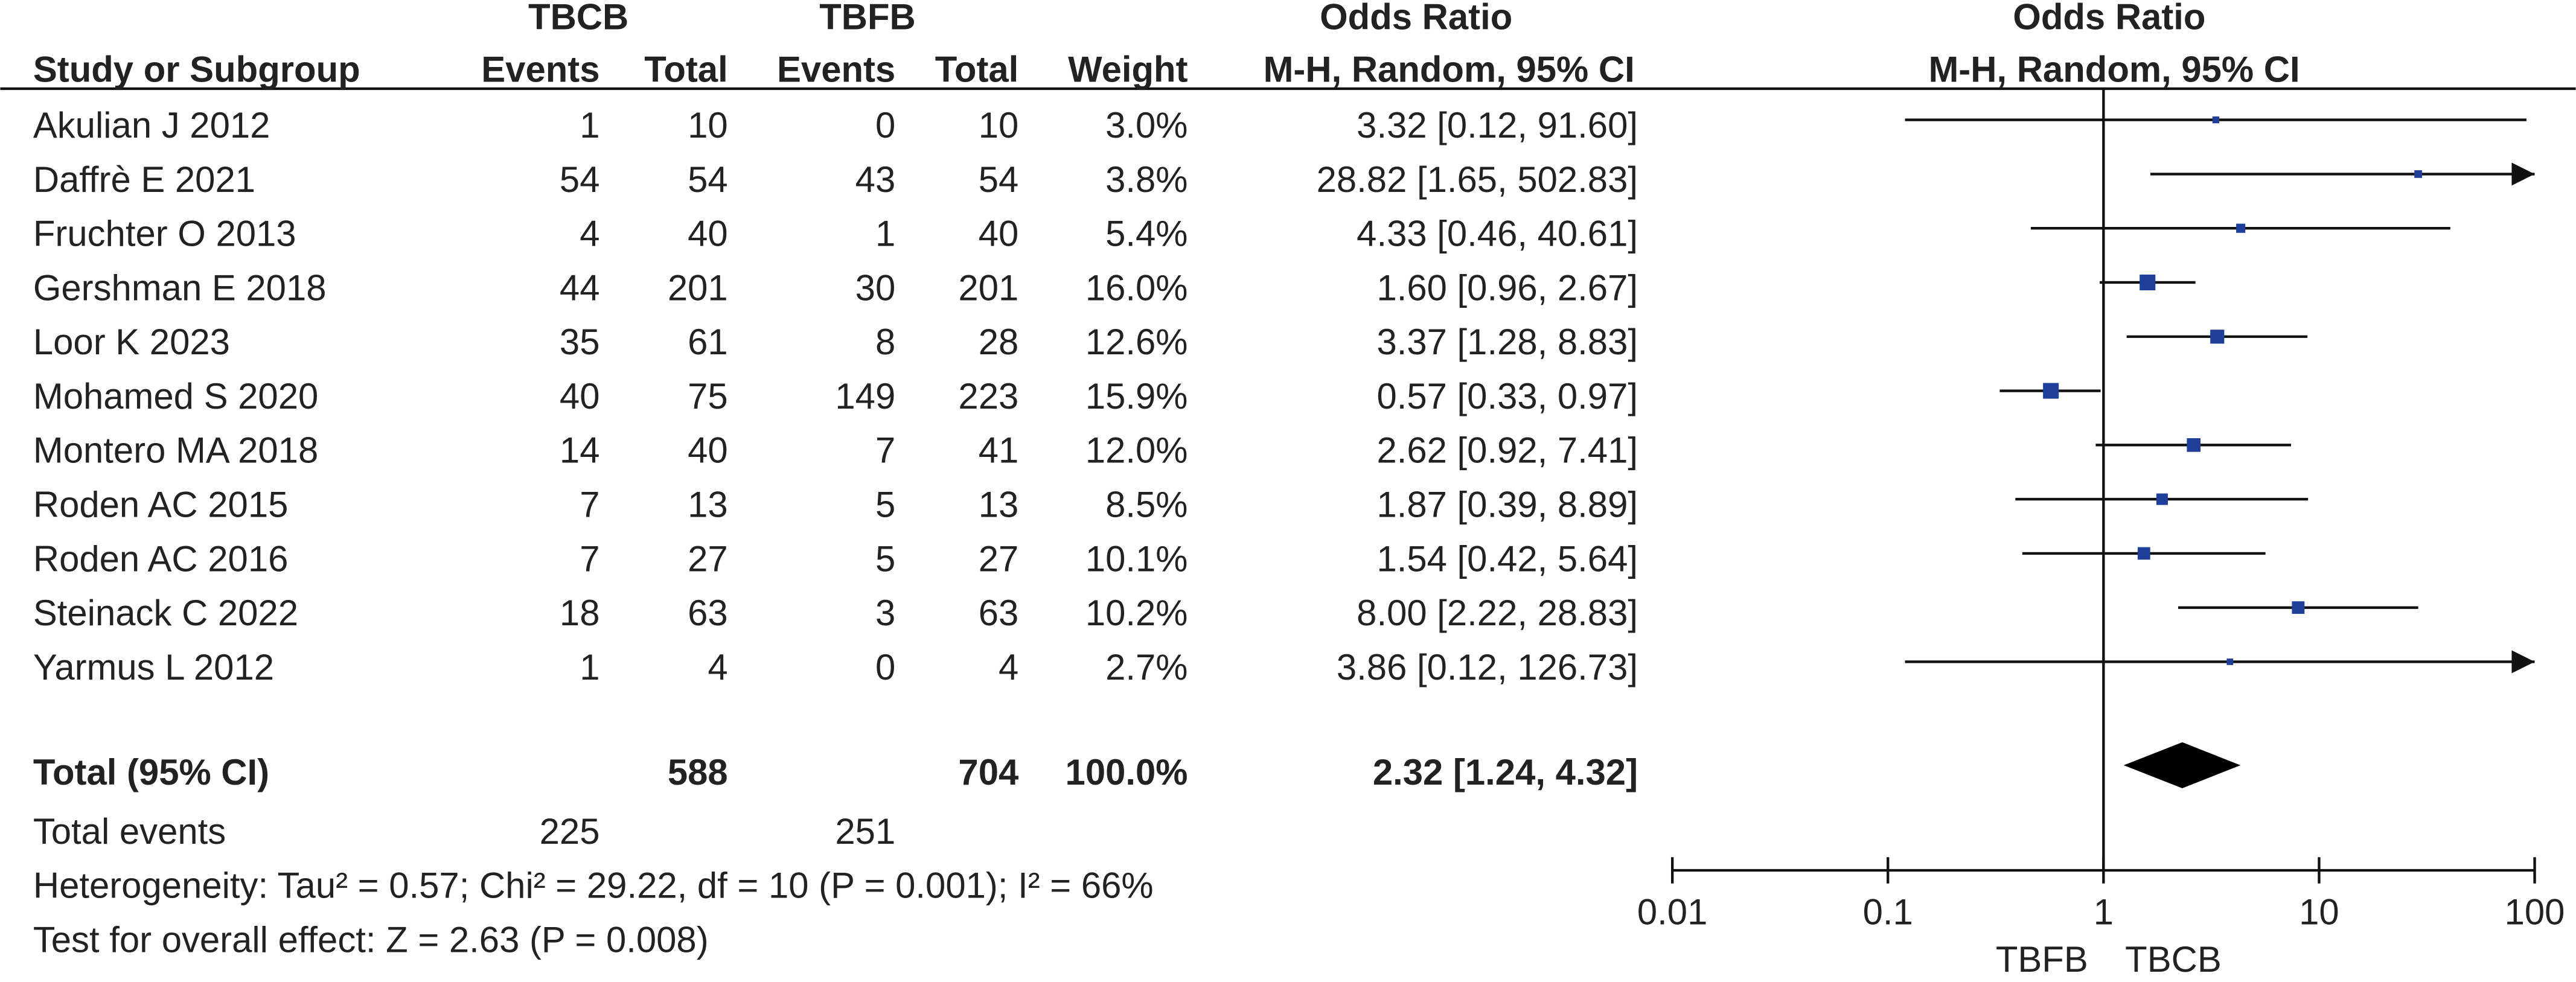 The image size is (2576, 982). I want to click on favours-right: TBCB, so click(2173, 959).